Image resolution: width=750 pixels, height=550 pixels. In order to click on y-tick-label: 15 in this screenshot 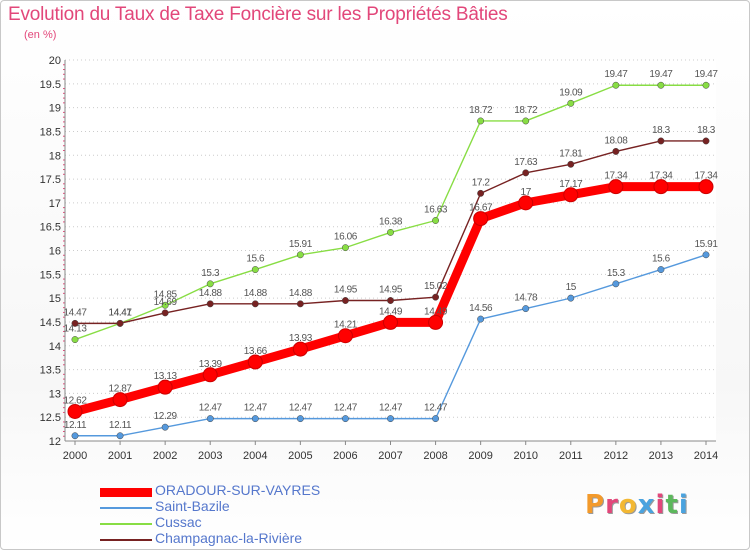, I will do `click(55, 299)`.